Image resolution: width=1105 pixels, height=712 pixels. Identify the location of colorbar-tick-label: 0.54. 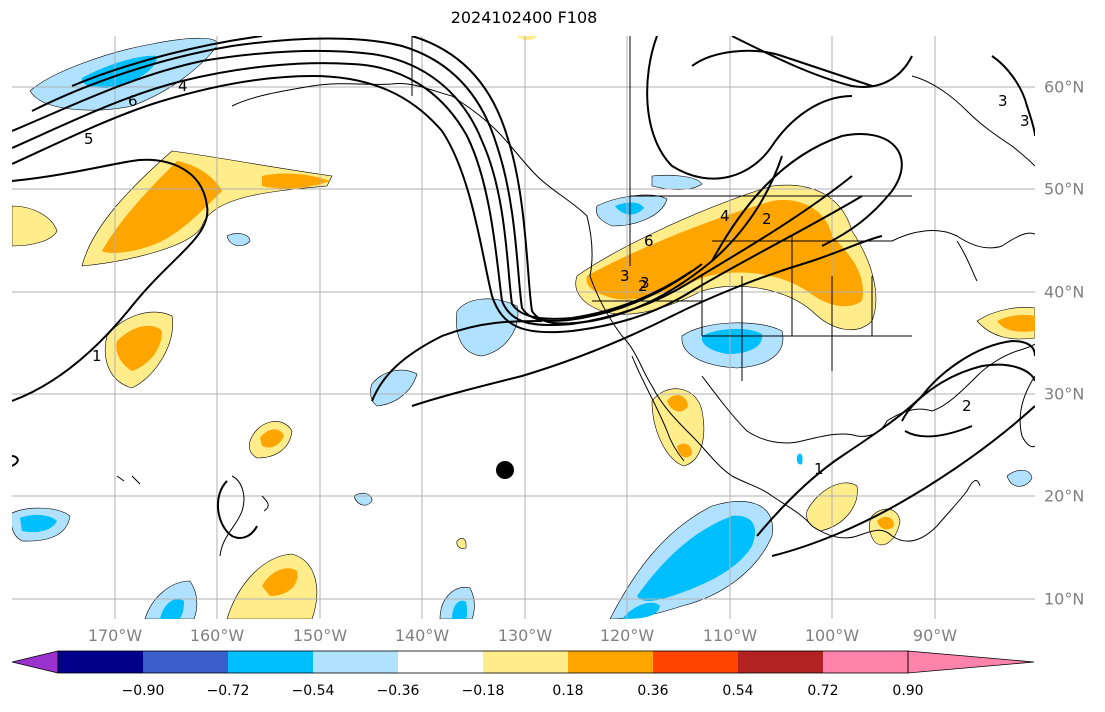
(738, 691).